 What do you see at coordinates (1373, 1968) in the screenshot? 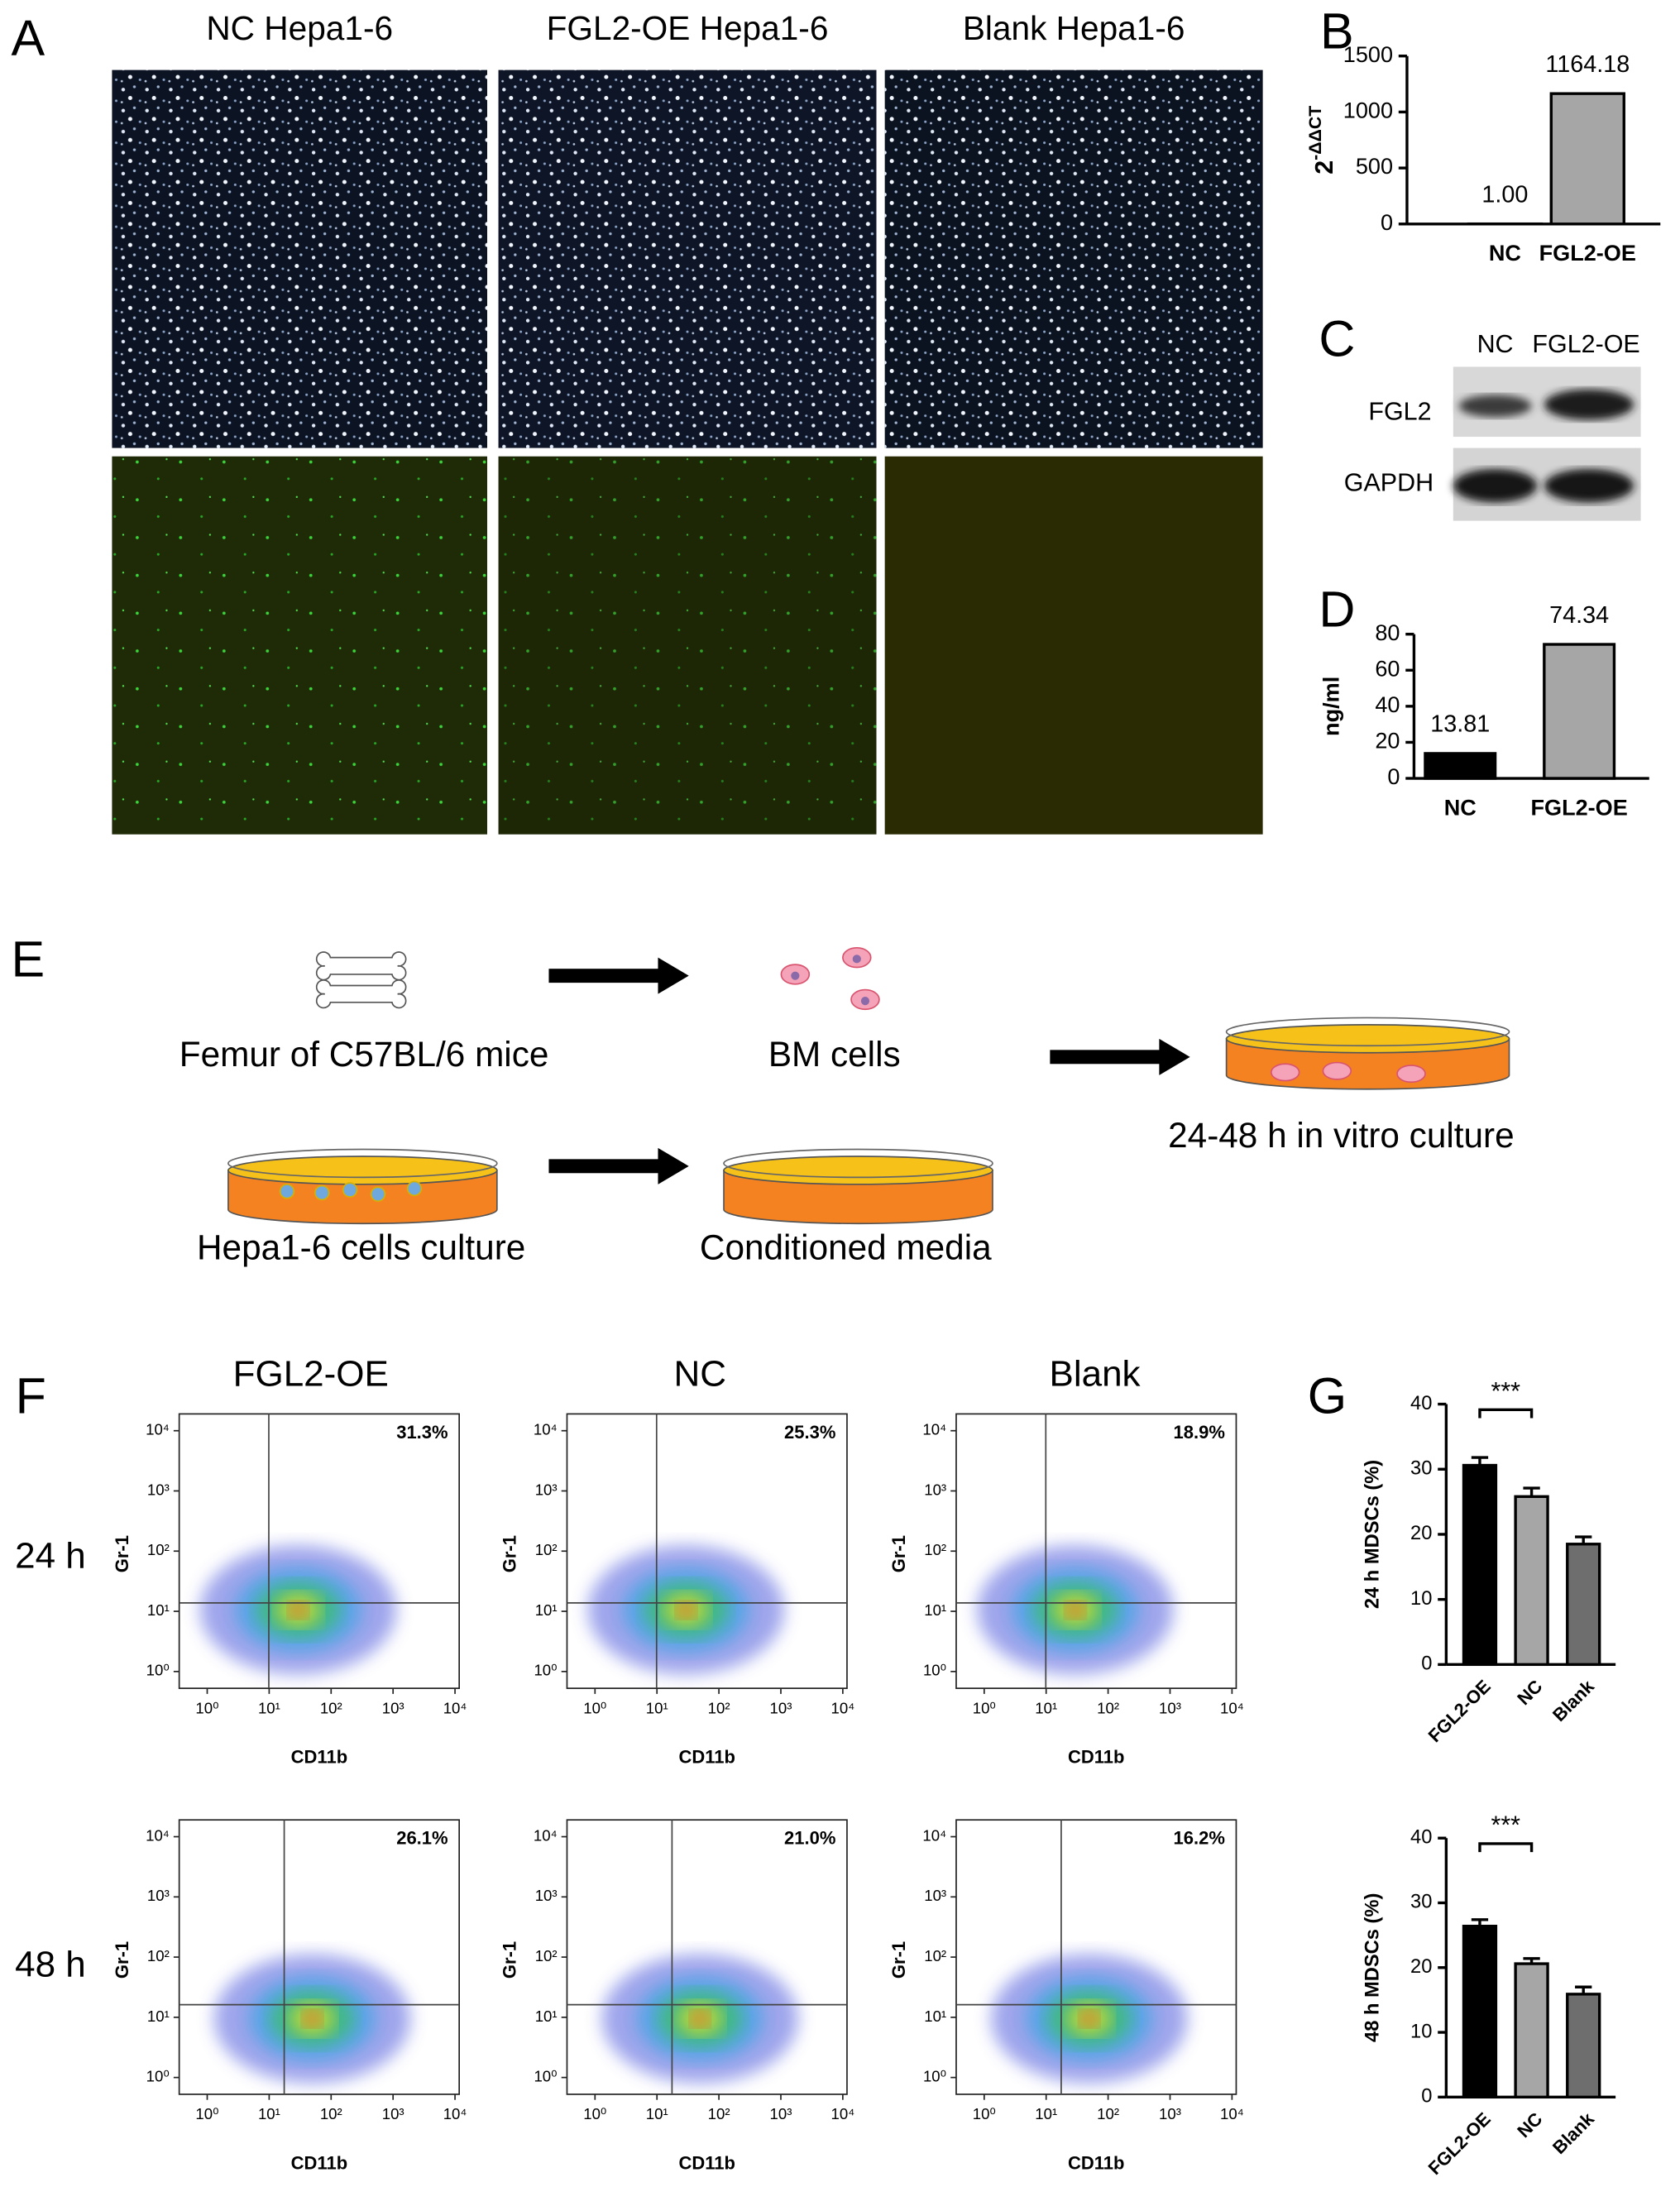
I see `y-axis-label: 48 h MDSCs (%)` at bounding box center [1373, 1968].